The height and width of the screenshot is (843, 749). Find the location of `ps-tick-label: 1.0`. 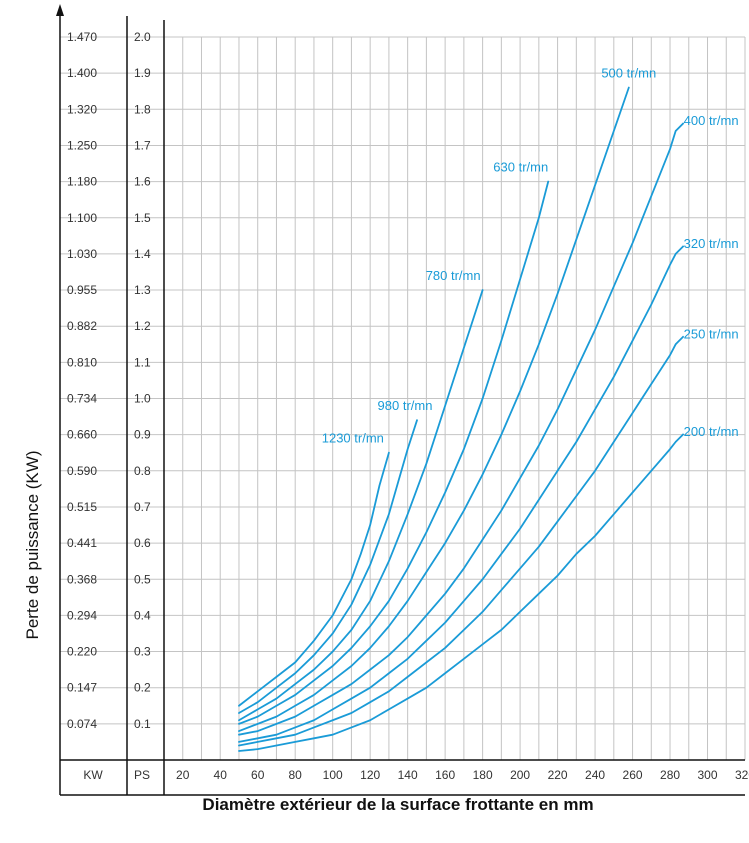

ps-tick-label: 1.0 is located at coordinates (142, 399).